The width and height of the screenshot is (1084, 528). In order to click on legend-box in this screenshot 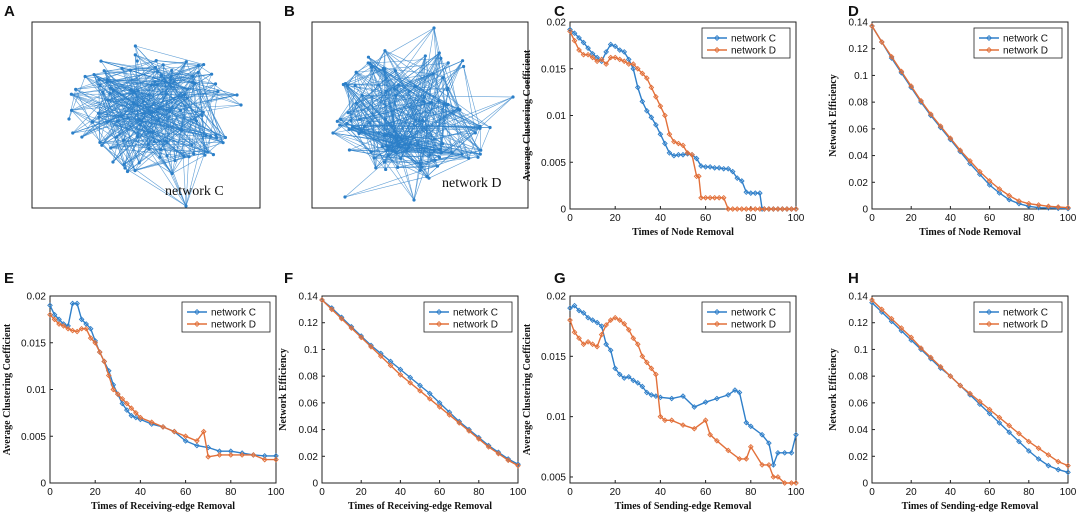, I will do `click(226, 317)`.